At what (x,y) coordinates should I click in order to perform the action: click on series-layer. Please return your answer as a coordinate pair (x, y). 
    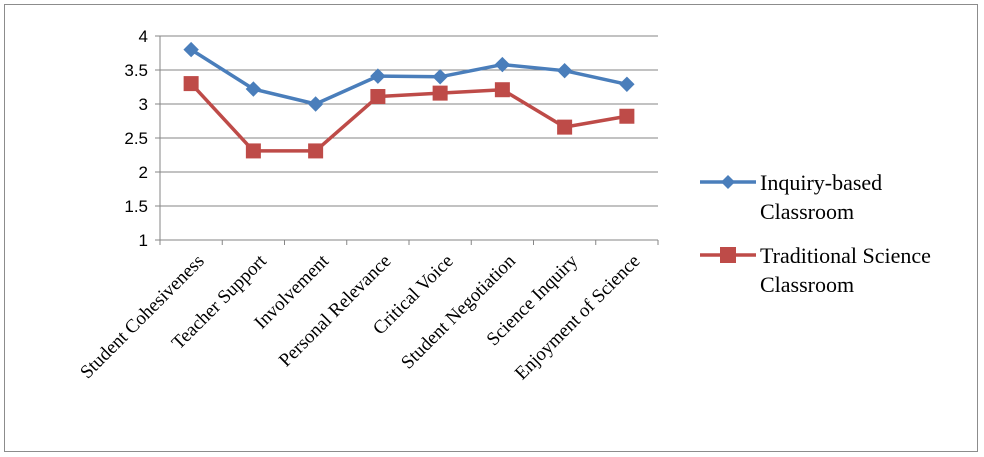
    Looking at the image, I should click on (409, 100).